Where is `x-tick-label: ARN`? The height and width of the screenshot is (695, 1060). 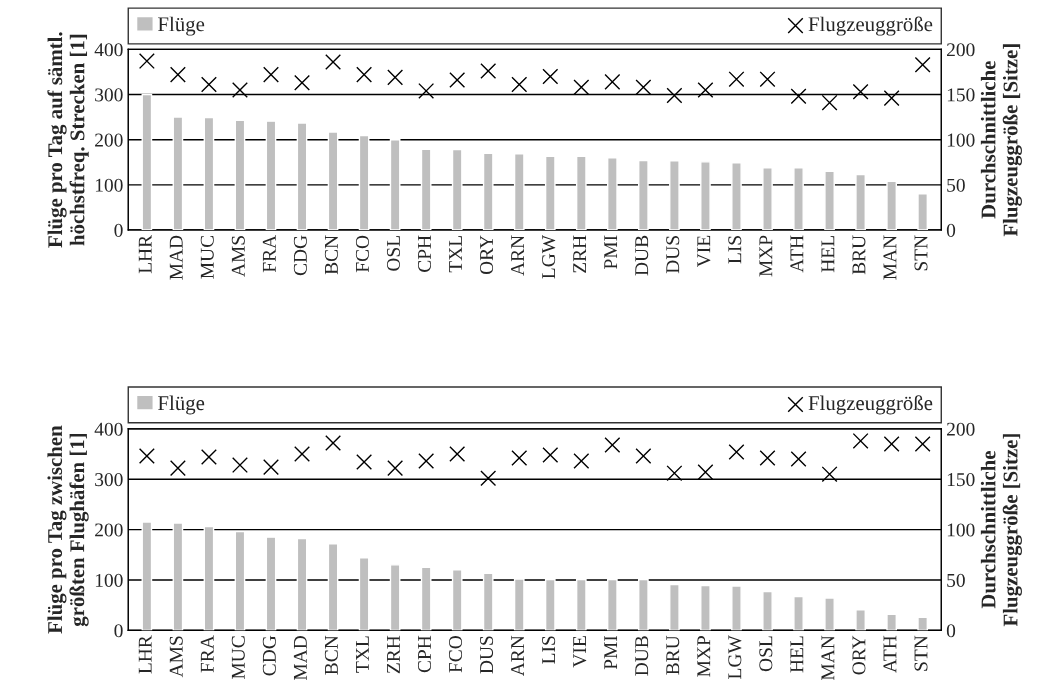
x-tick-label: ARN is located at coordinates (517, 255).